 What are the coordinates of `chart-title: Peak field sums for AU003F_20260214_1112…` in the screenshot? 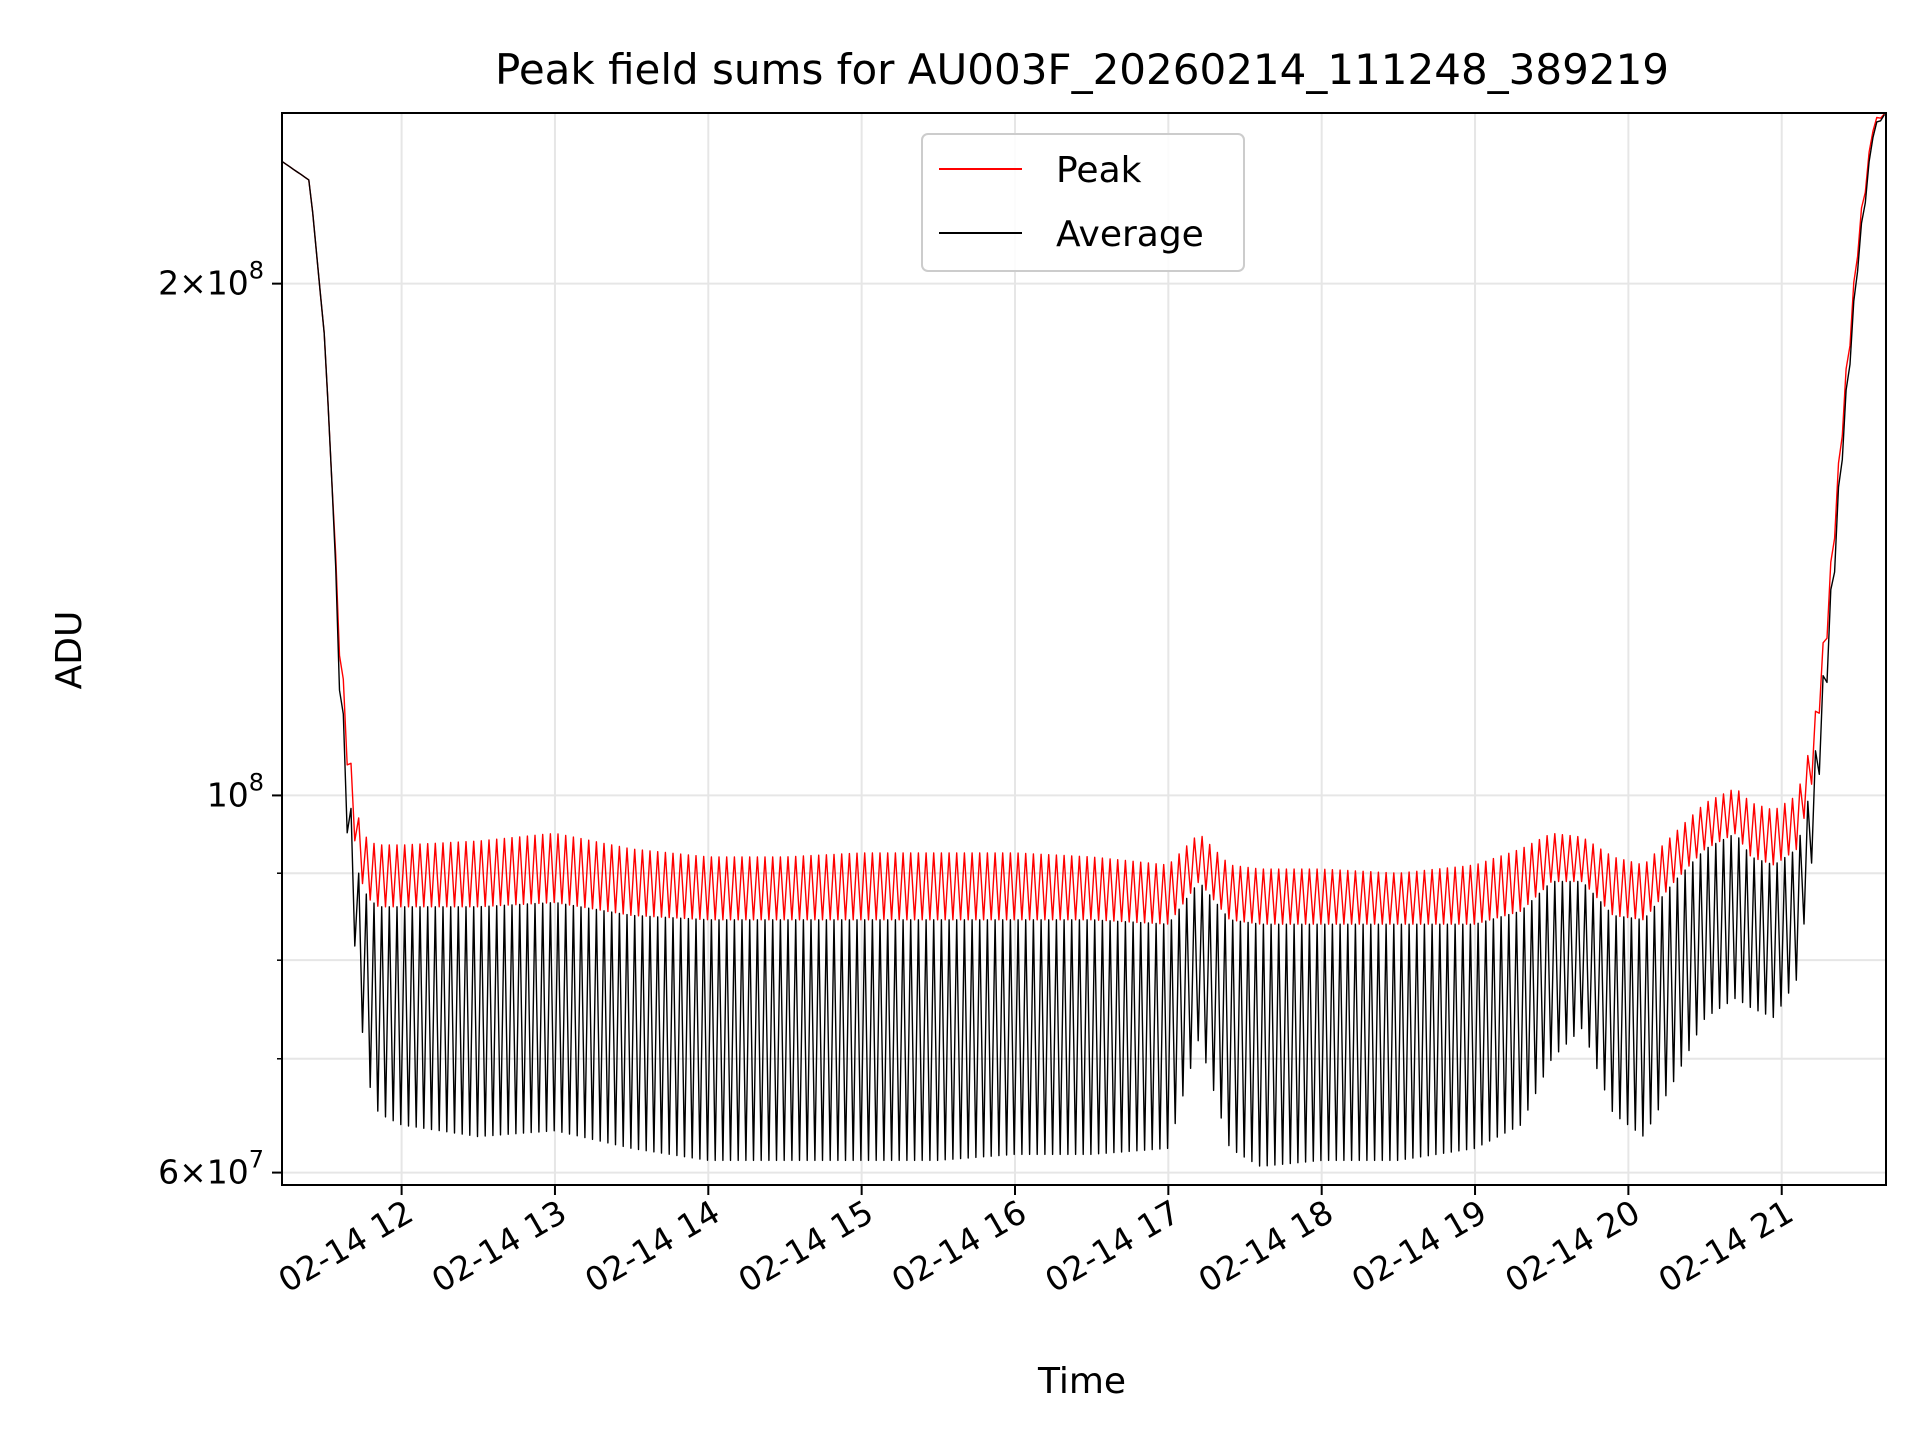 It's located at (1082, 69).